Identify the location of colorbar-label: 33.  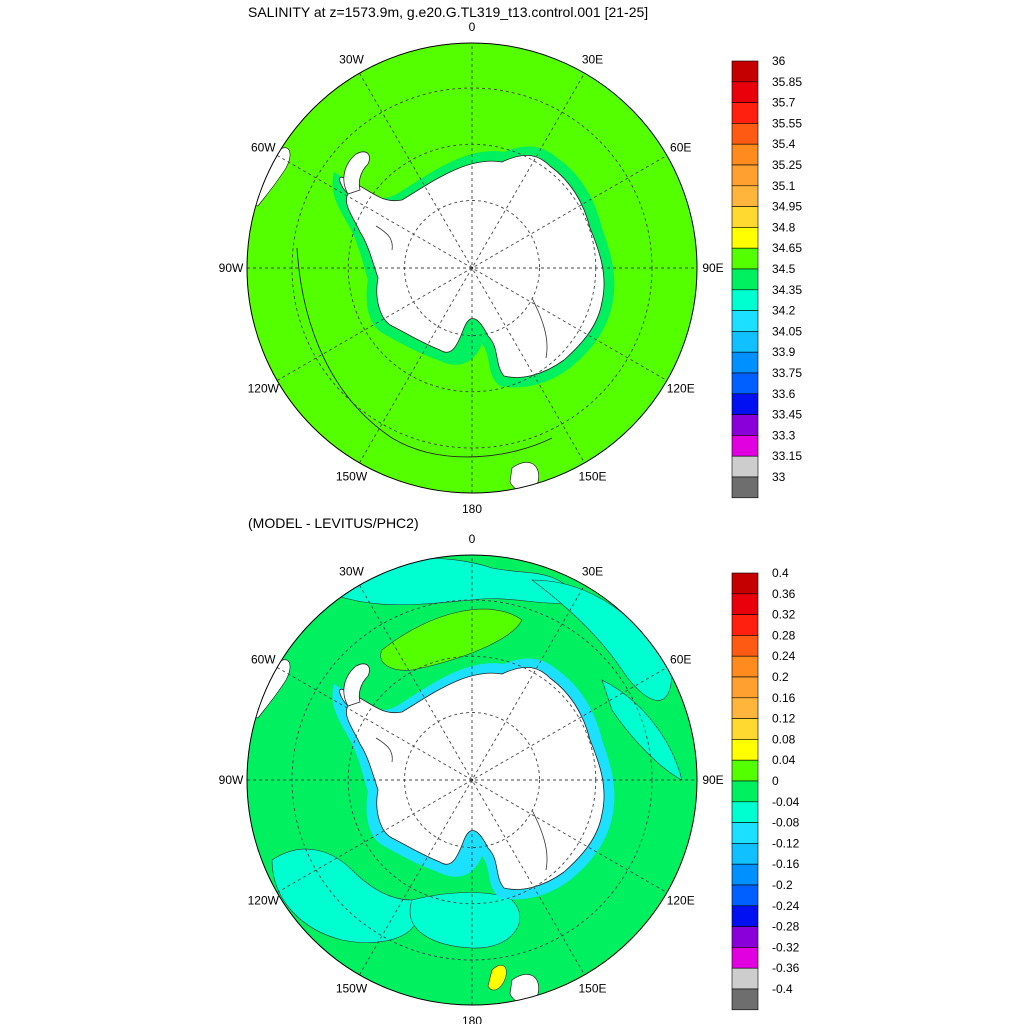
(779, 477).